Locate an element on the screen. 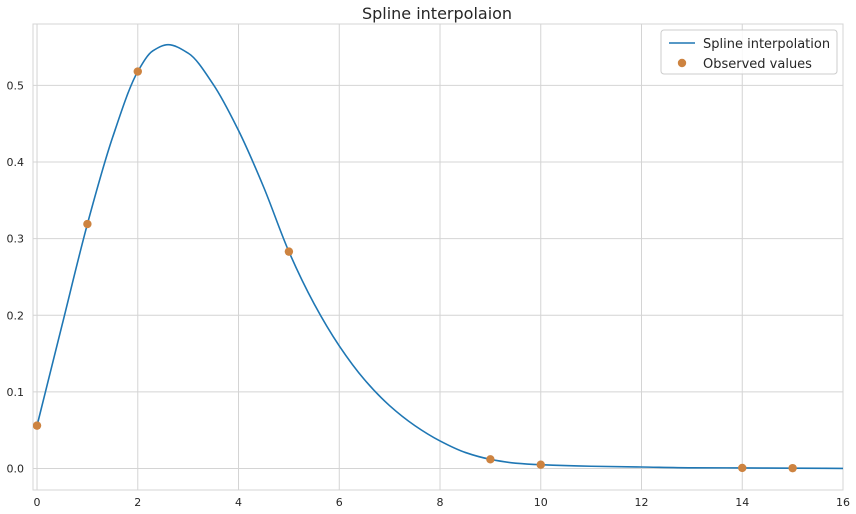  chart-title: Spline interpolaion is located at coordinates (437, 13).